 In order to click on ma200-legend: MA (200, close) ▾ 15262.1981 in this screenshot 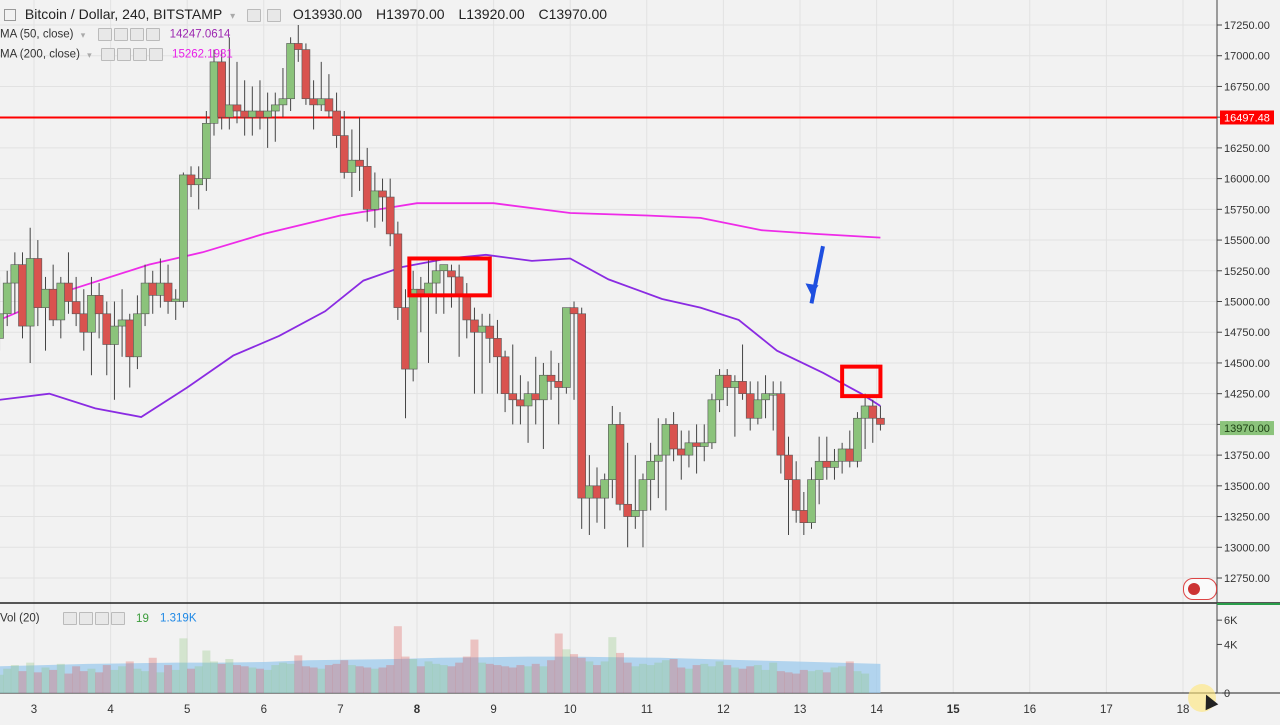, I will do `click(116, 54)`.